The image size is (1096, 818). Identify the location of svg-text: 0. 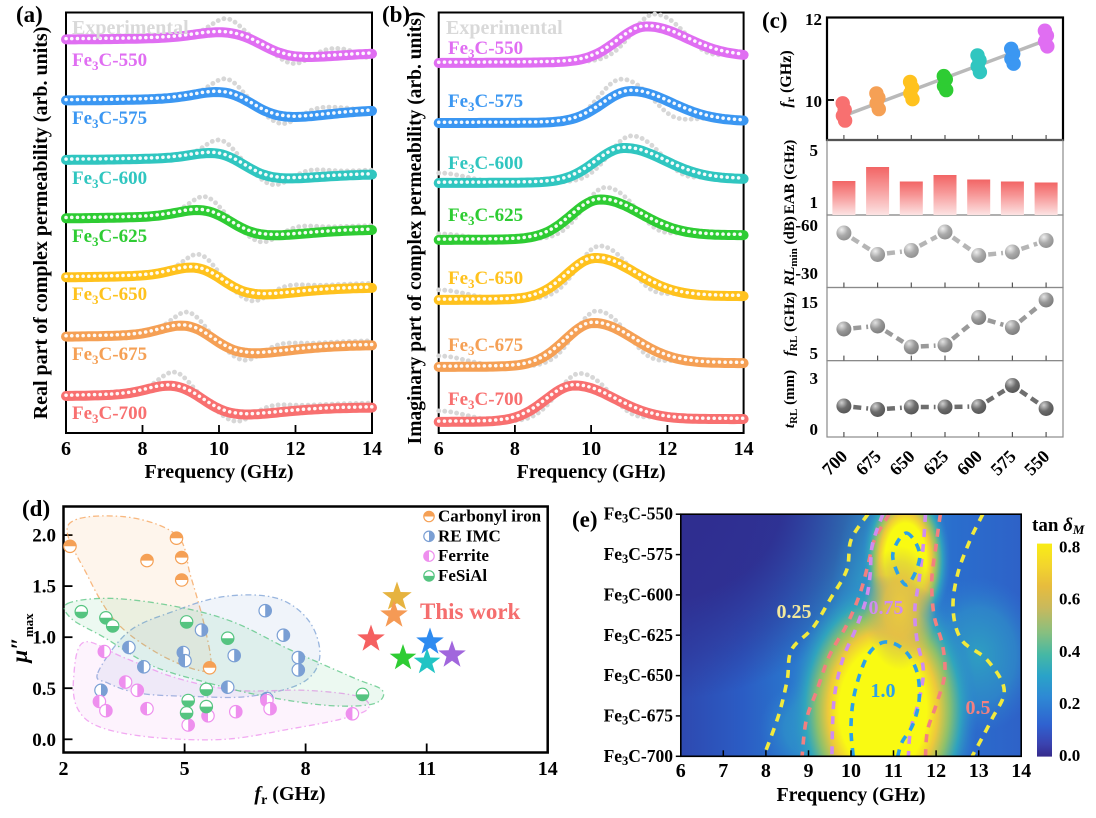
(814, 429).